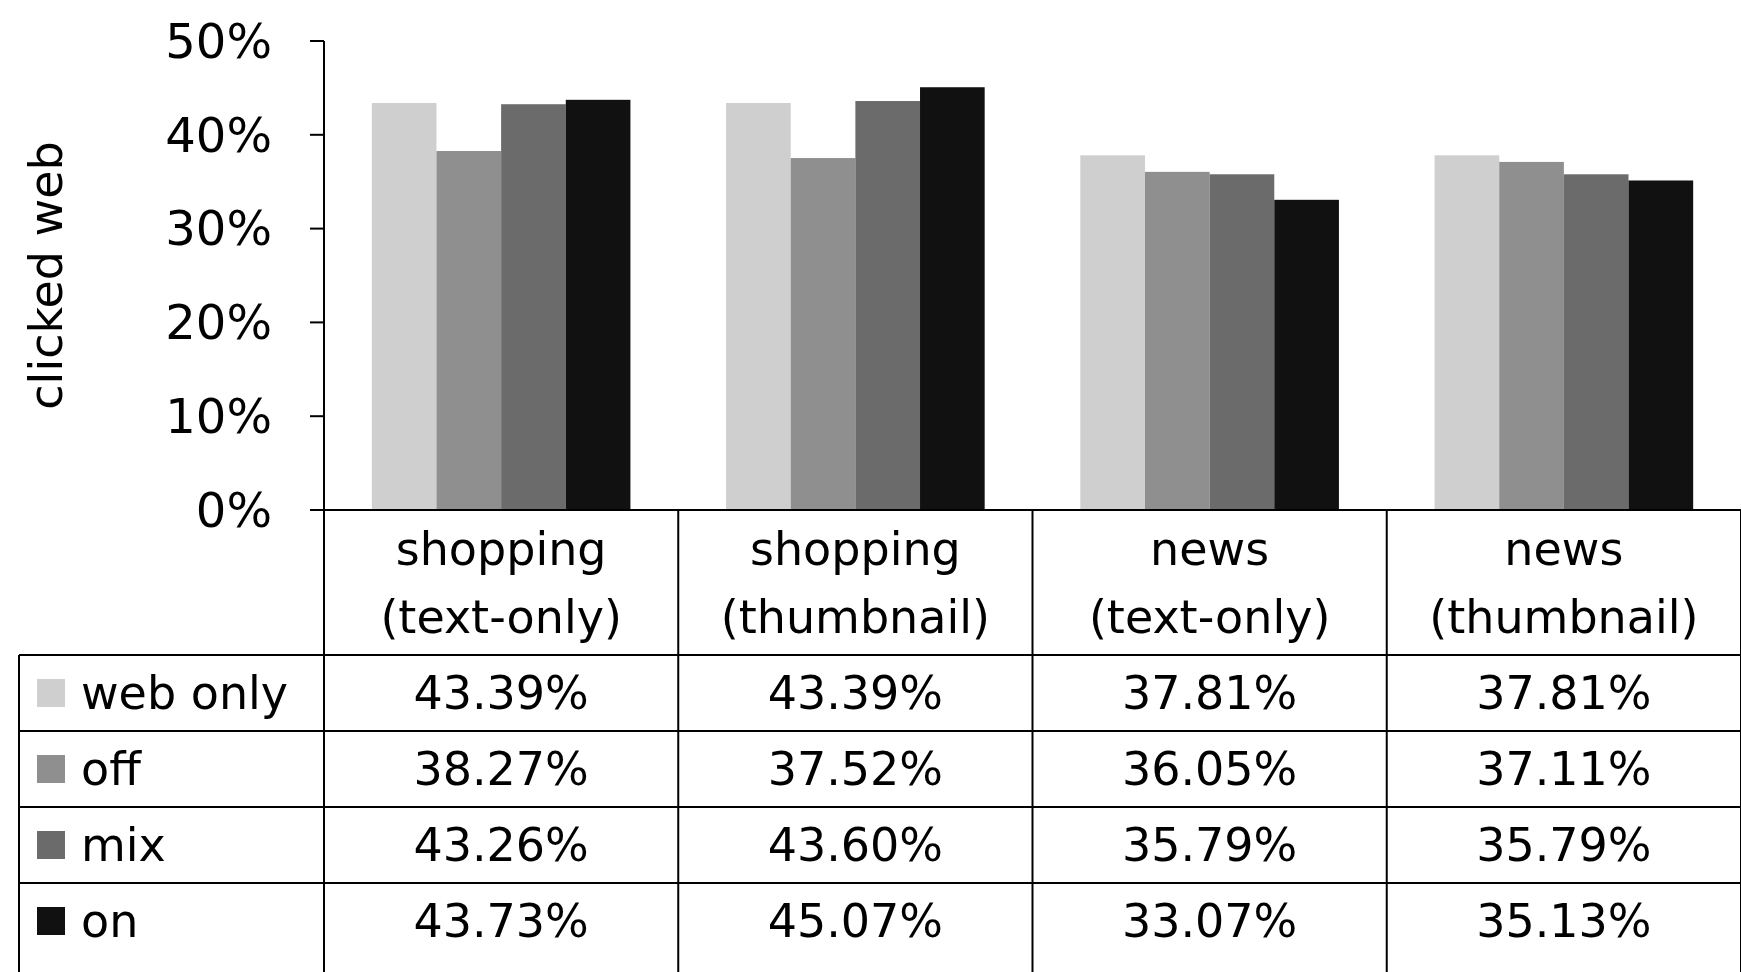  I want to click on data-label: 36.05%, so click(1209, 769).